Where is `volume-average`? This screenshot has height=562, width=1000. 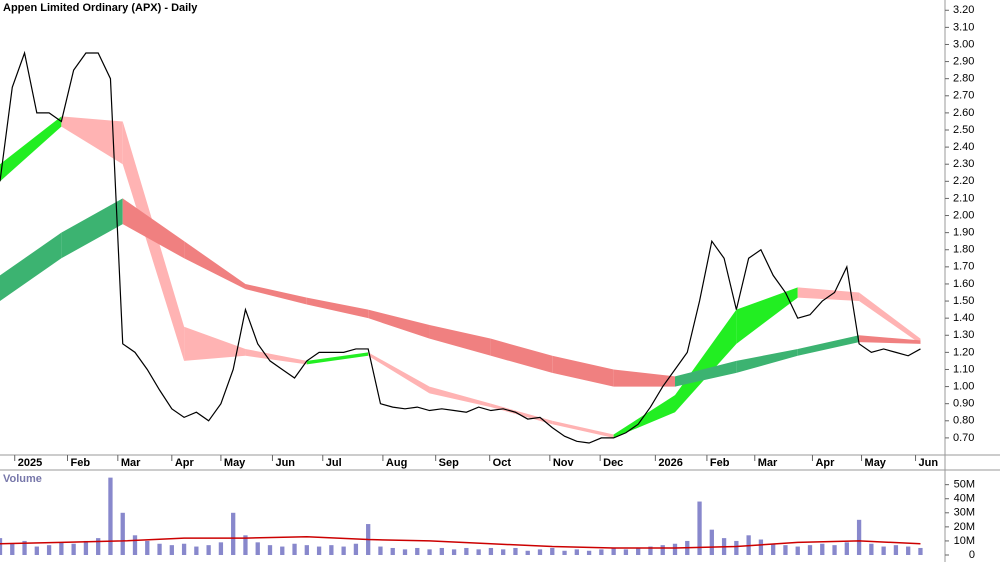 volume-average is located at coordinates (460, 542).